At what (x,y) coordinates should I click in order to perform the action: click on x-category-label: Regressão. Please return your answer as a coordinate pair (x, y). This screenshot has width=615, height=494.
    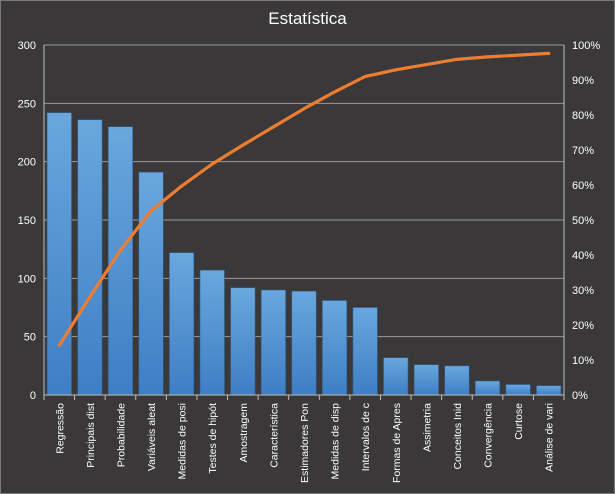
    Looking at the image, I should click on (60, 428).